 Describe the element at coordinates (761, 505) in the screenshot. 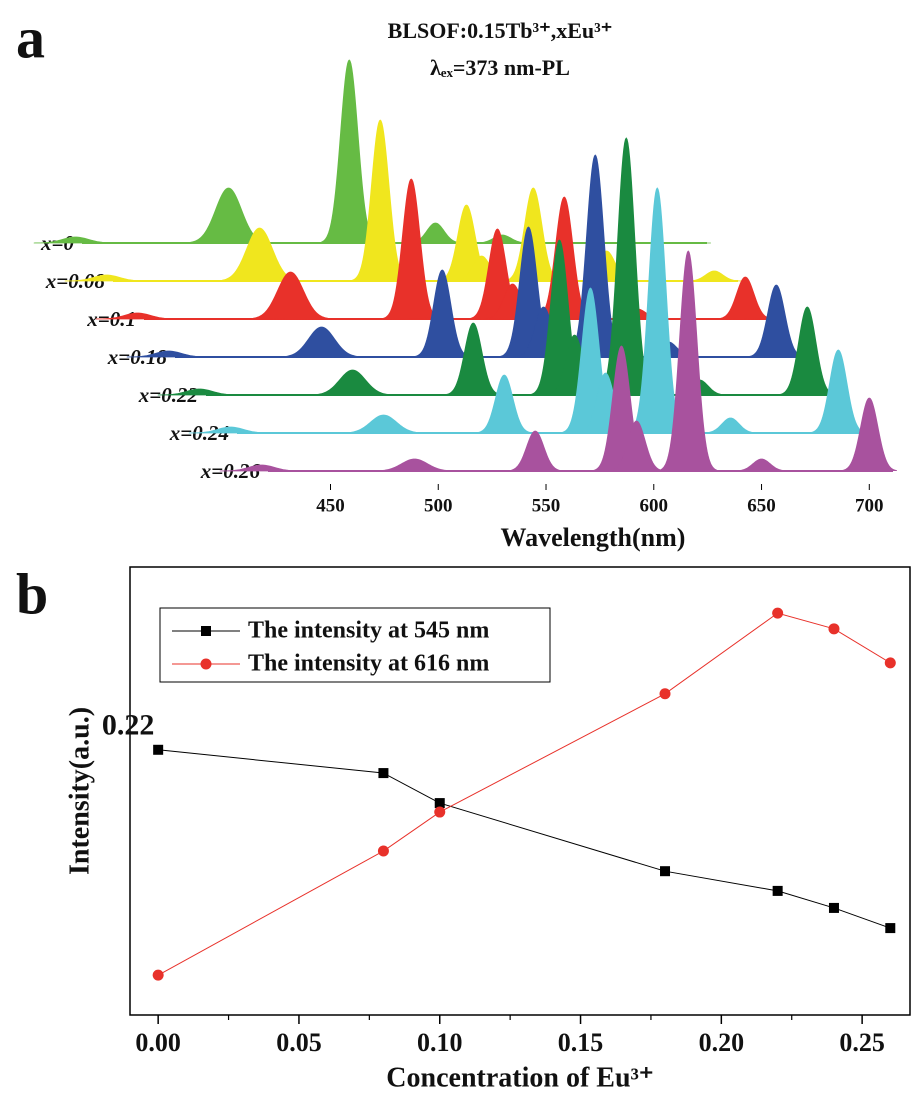

I see `x-tick-label: 650` at that location.